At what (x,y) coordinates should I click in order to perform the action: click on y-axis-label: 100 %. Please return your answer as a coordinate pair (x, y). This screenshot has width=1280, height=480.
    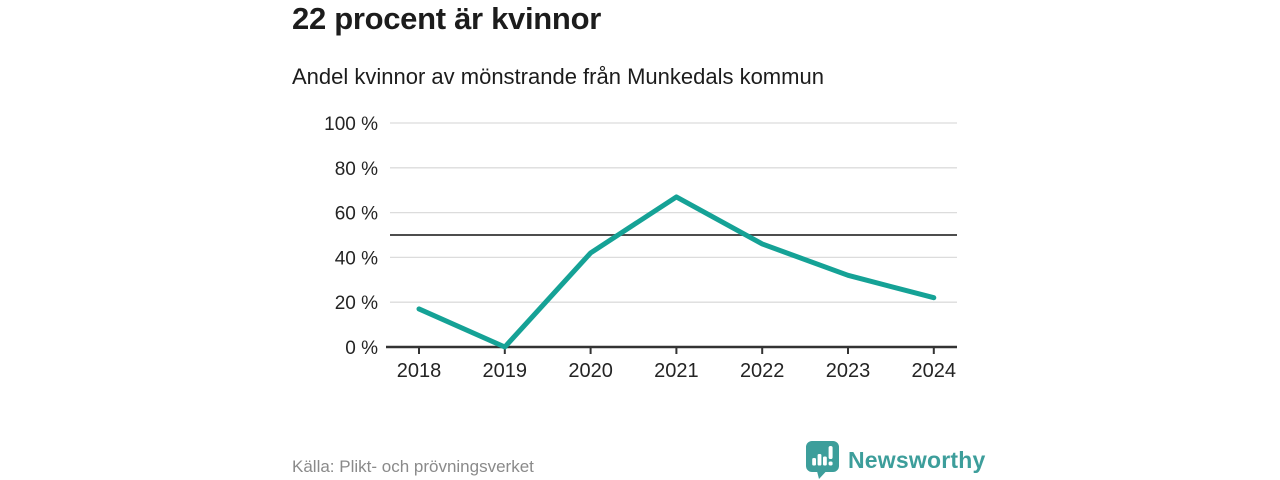
    Looking at the image, I should click on (351, 124).